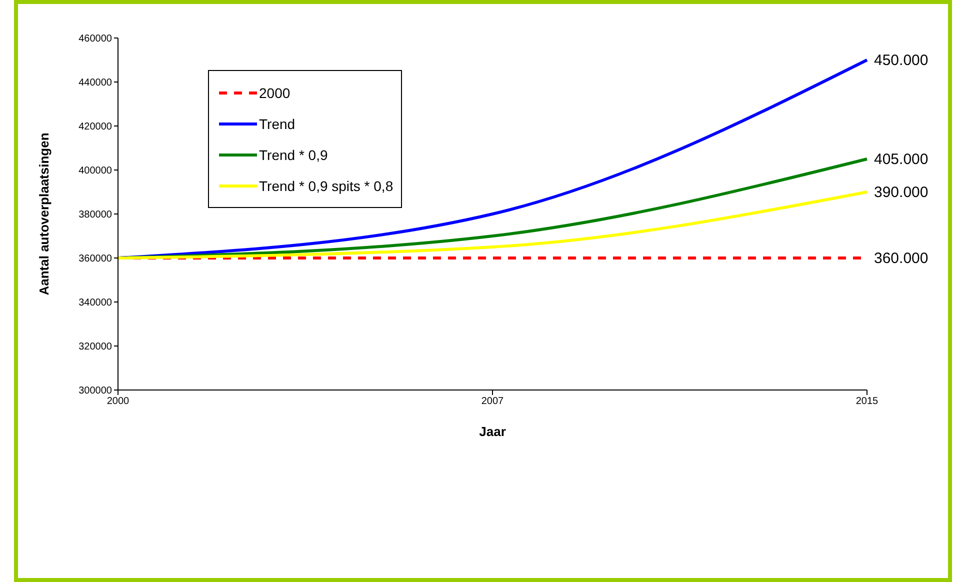 The height and width of the screenshot is (582, 955). I want to click on y-tick-label: 360000, so click(95, 259).